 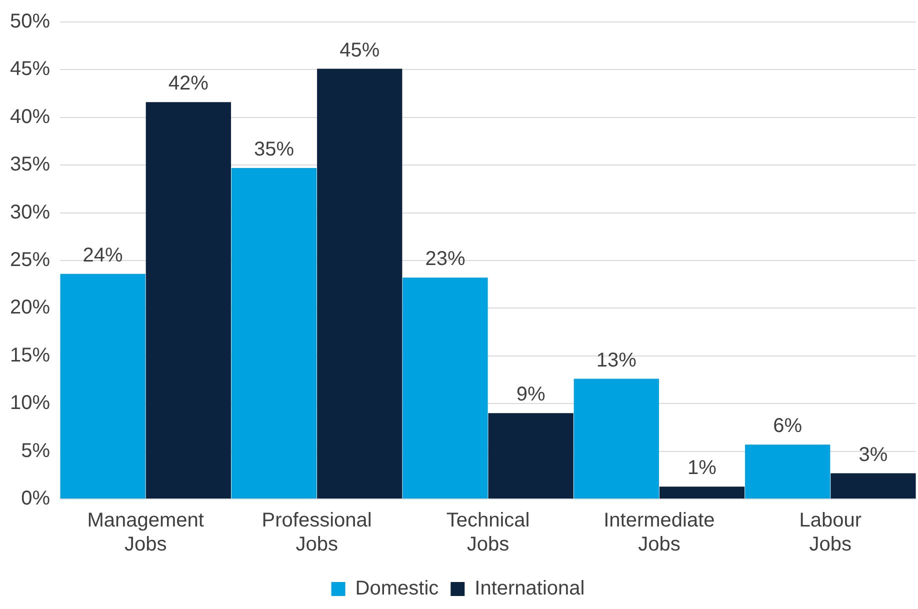 I want to click on y-tick-label: 10%, so click(x=30, y=403).